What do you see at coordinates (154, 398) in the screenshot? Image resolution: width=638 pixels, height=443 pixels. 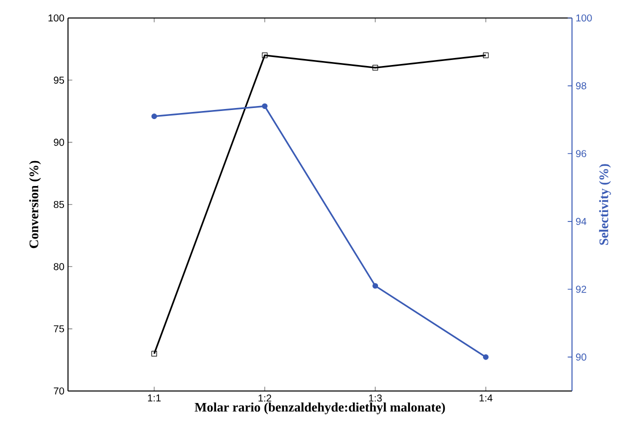 I see `x-tick-label: 1:1` at bounding box center [154, 398].